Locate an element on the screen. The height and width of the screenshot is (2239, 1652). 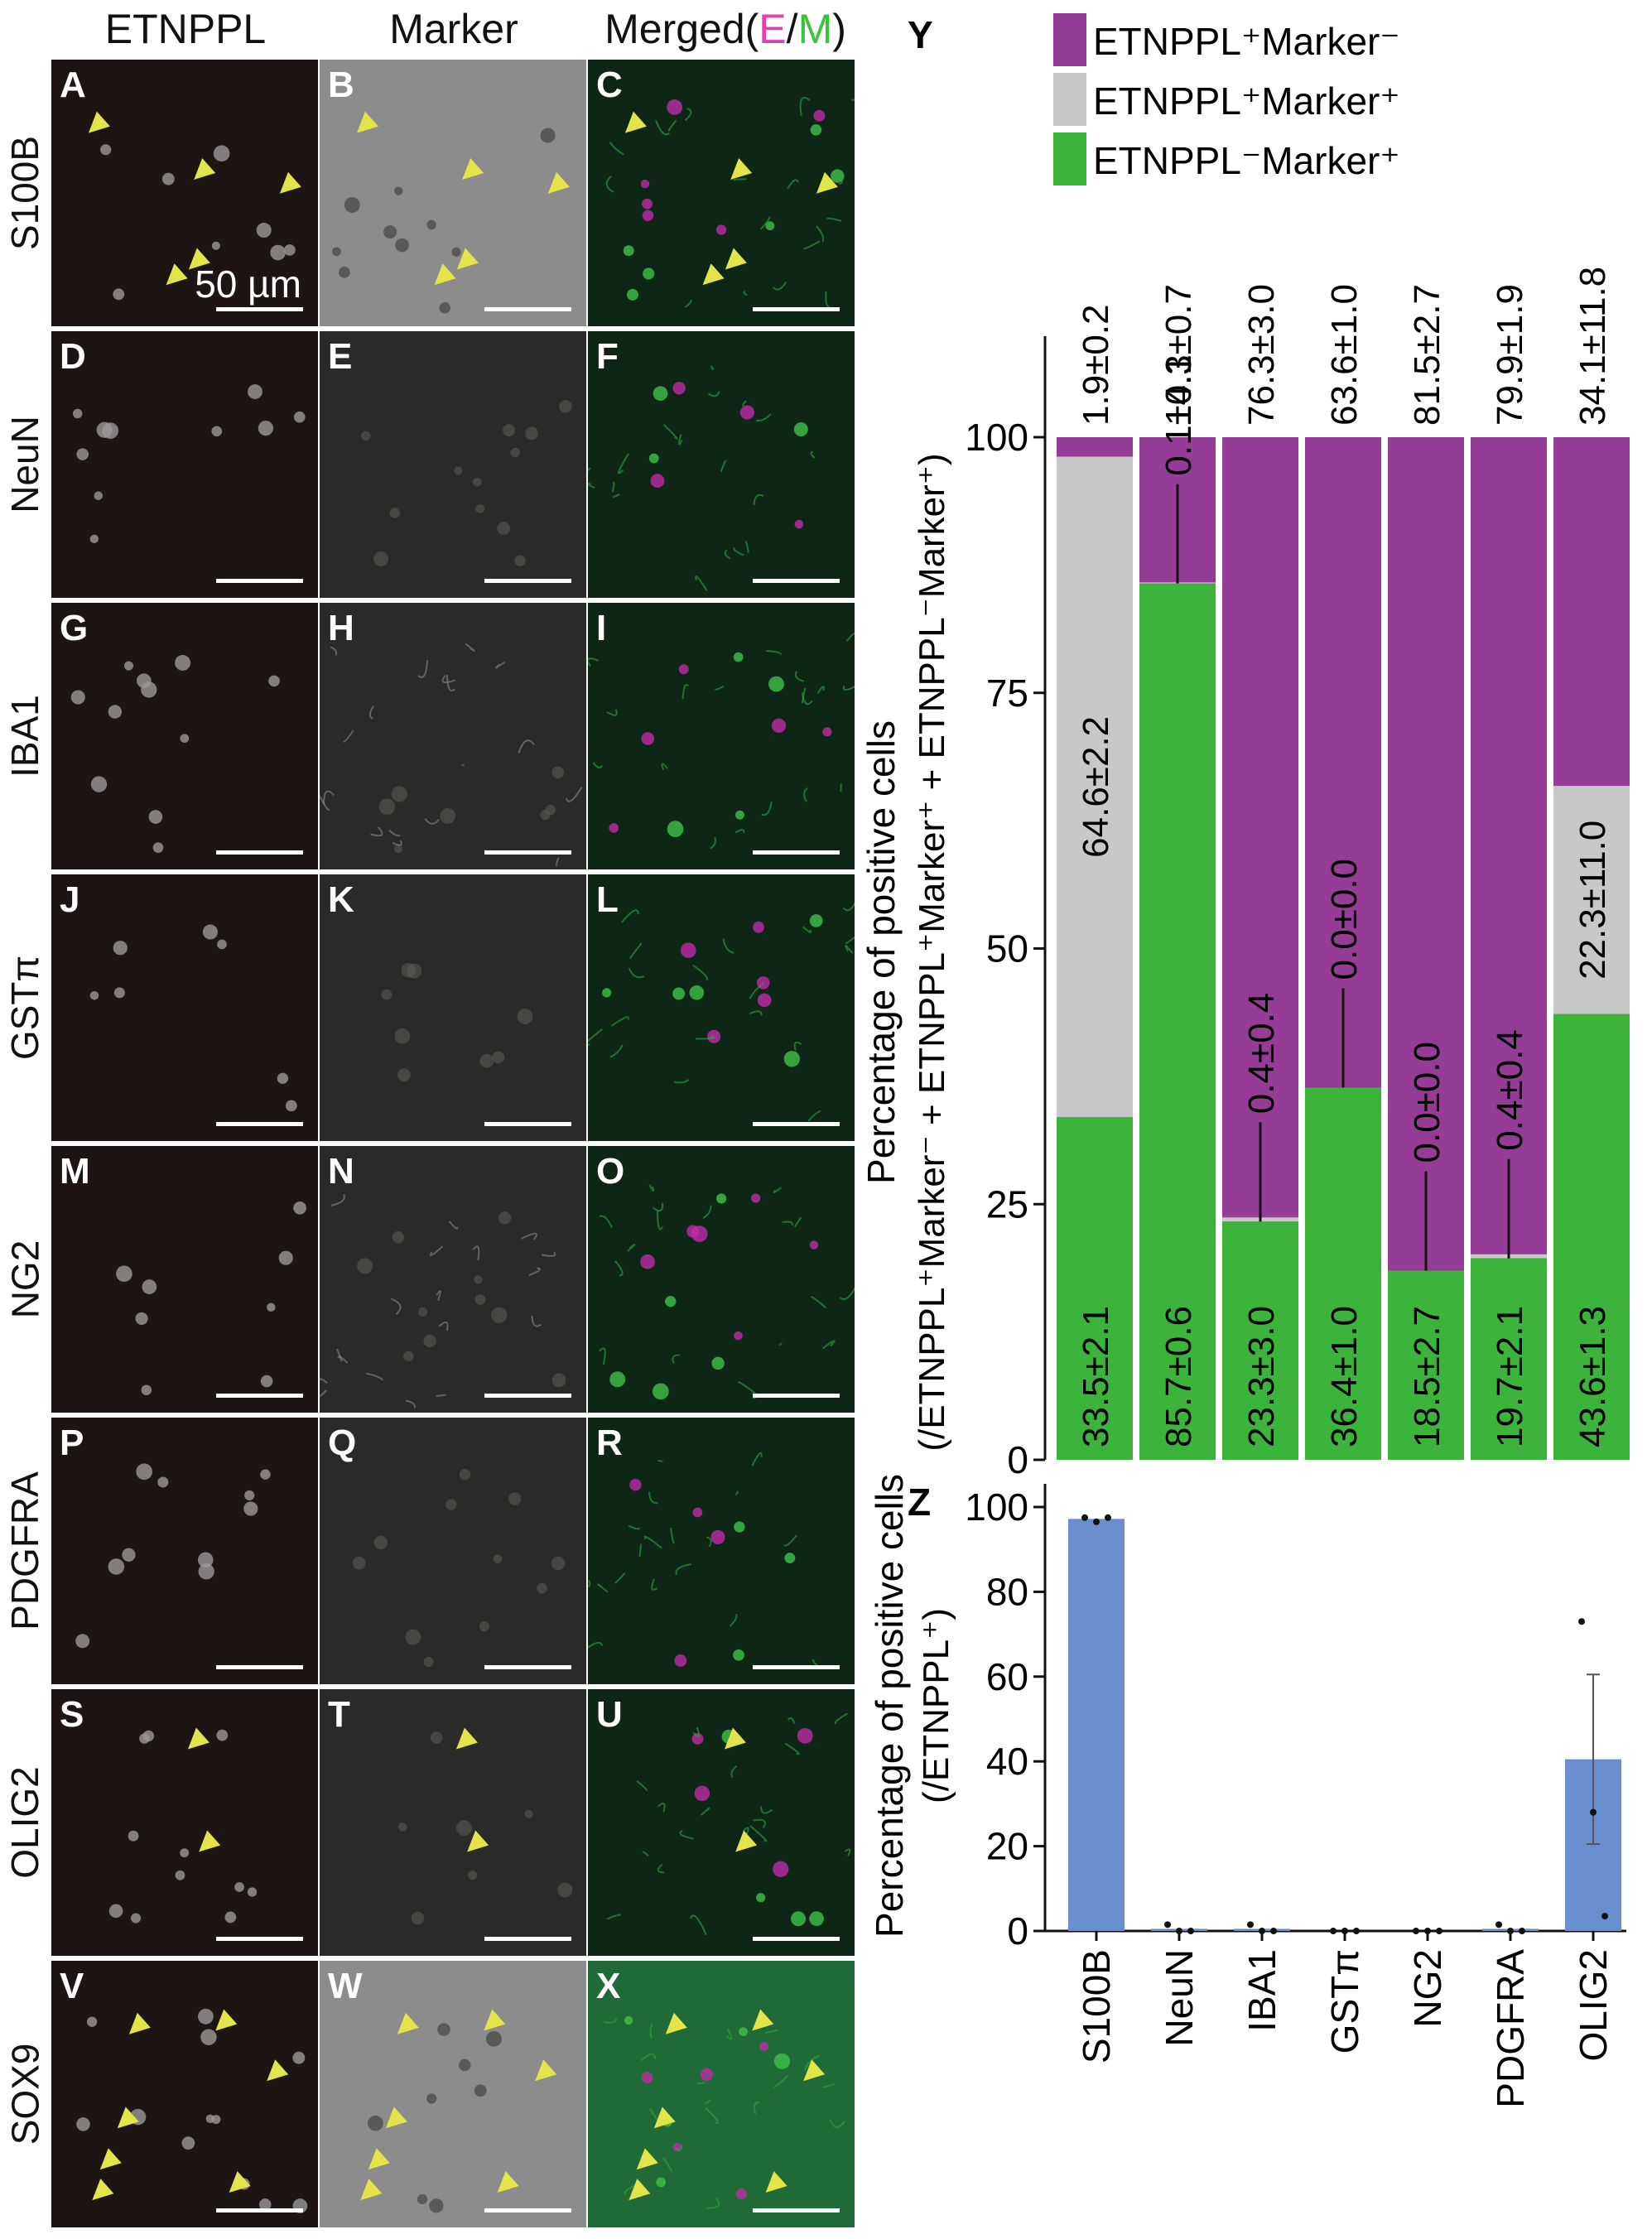
y-tick-label: 0 is located at coordinates (1017, 1459).